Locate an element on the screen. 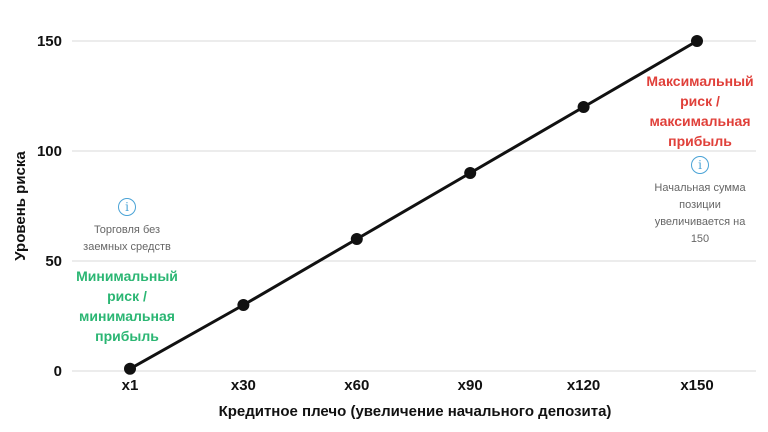  annotation-left-note-line: Торговля без is located at coordinates (127, 230).